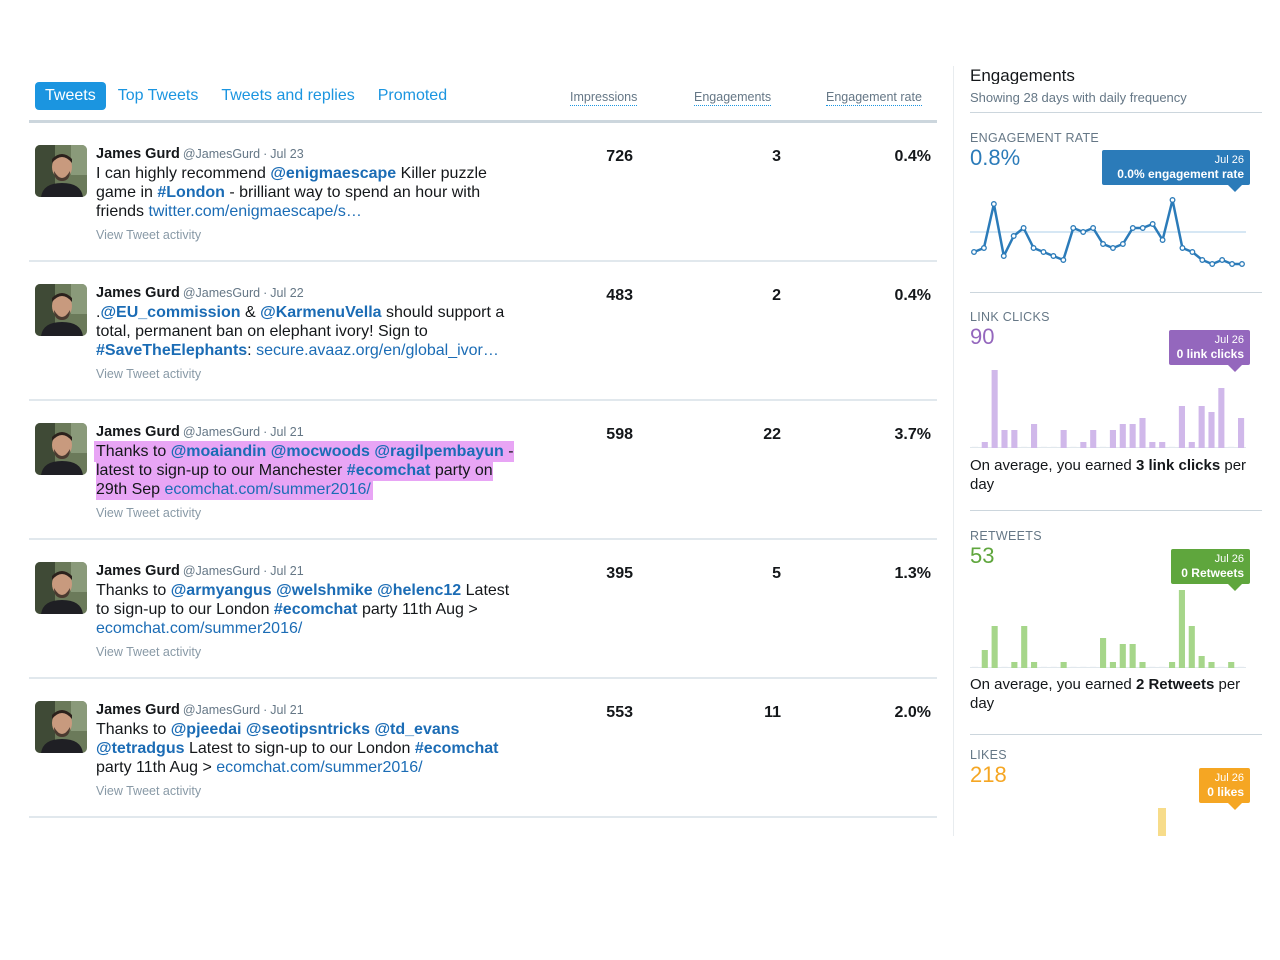  What do you see at coordinates (287, 154) in the screenshot?
I see `tweet-date: Jul 23` at bounding box center [287, 154].